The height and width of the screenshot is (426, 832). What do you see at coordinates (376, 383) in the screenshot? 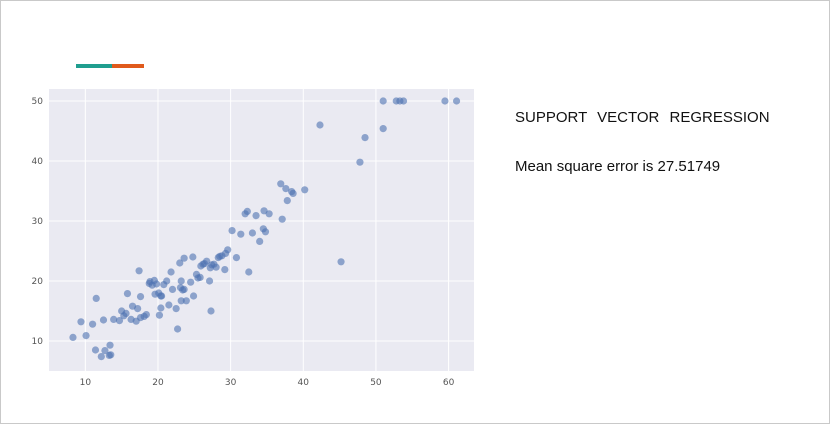
I see `x-tick-label: 50` at bounding box center [376, 383].